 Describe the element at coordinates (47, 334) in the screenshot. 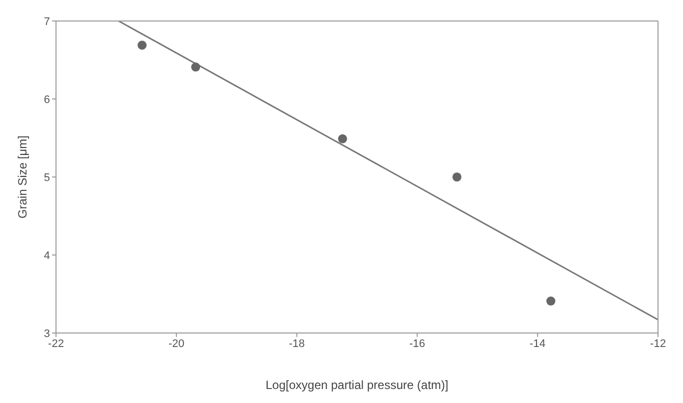

I see `y-tick-label: 3` at that location.